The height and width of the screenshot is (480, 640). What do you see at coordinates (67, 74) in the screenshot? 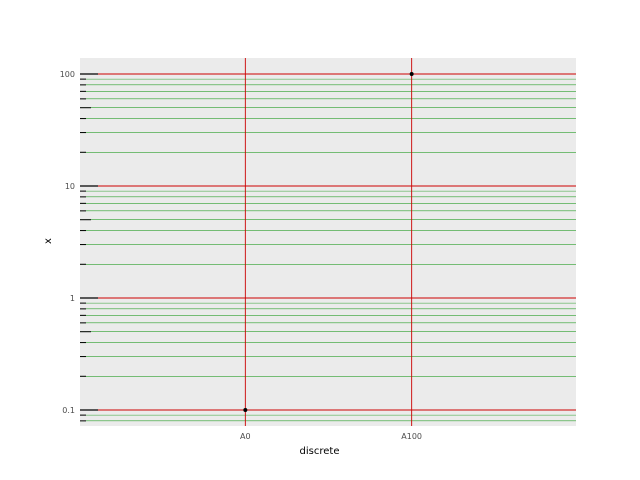
I see `y-tick-label: 100` at bounding box center [67, 74].